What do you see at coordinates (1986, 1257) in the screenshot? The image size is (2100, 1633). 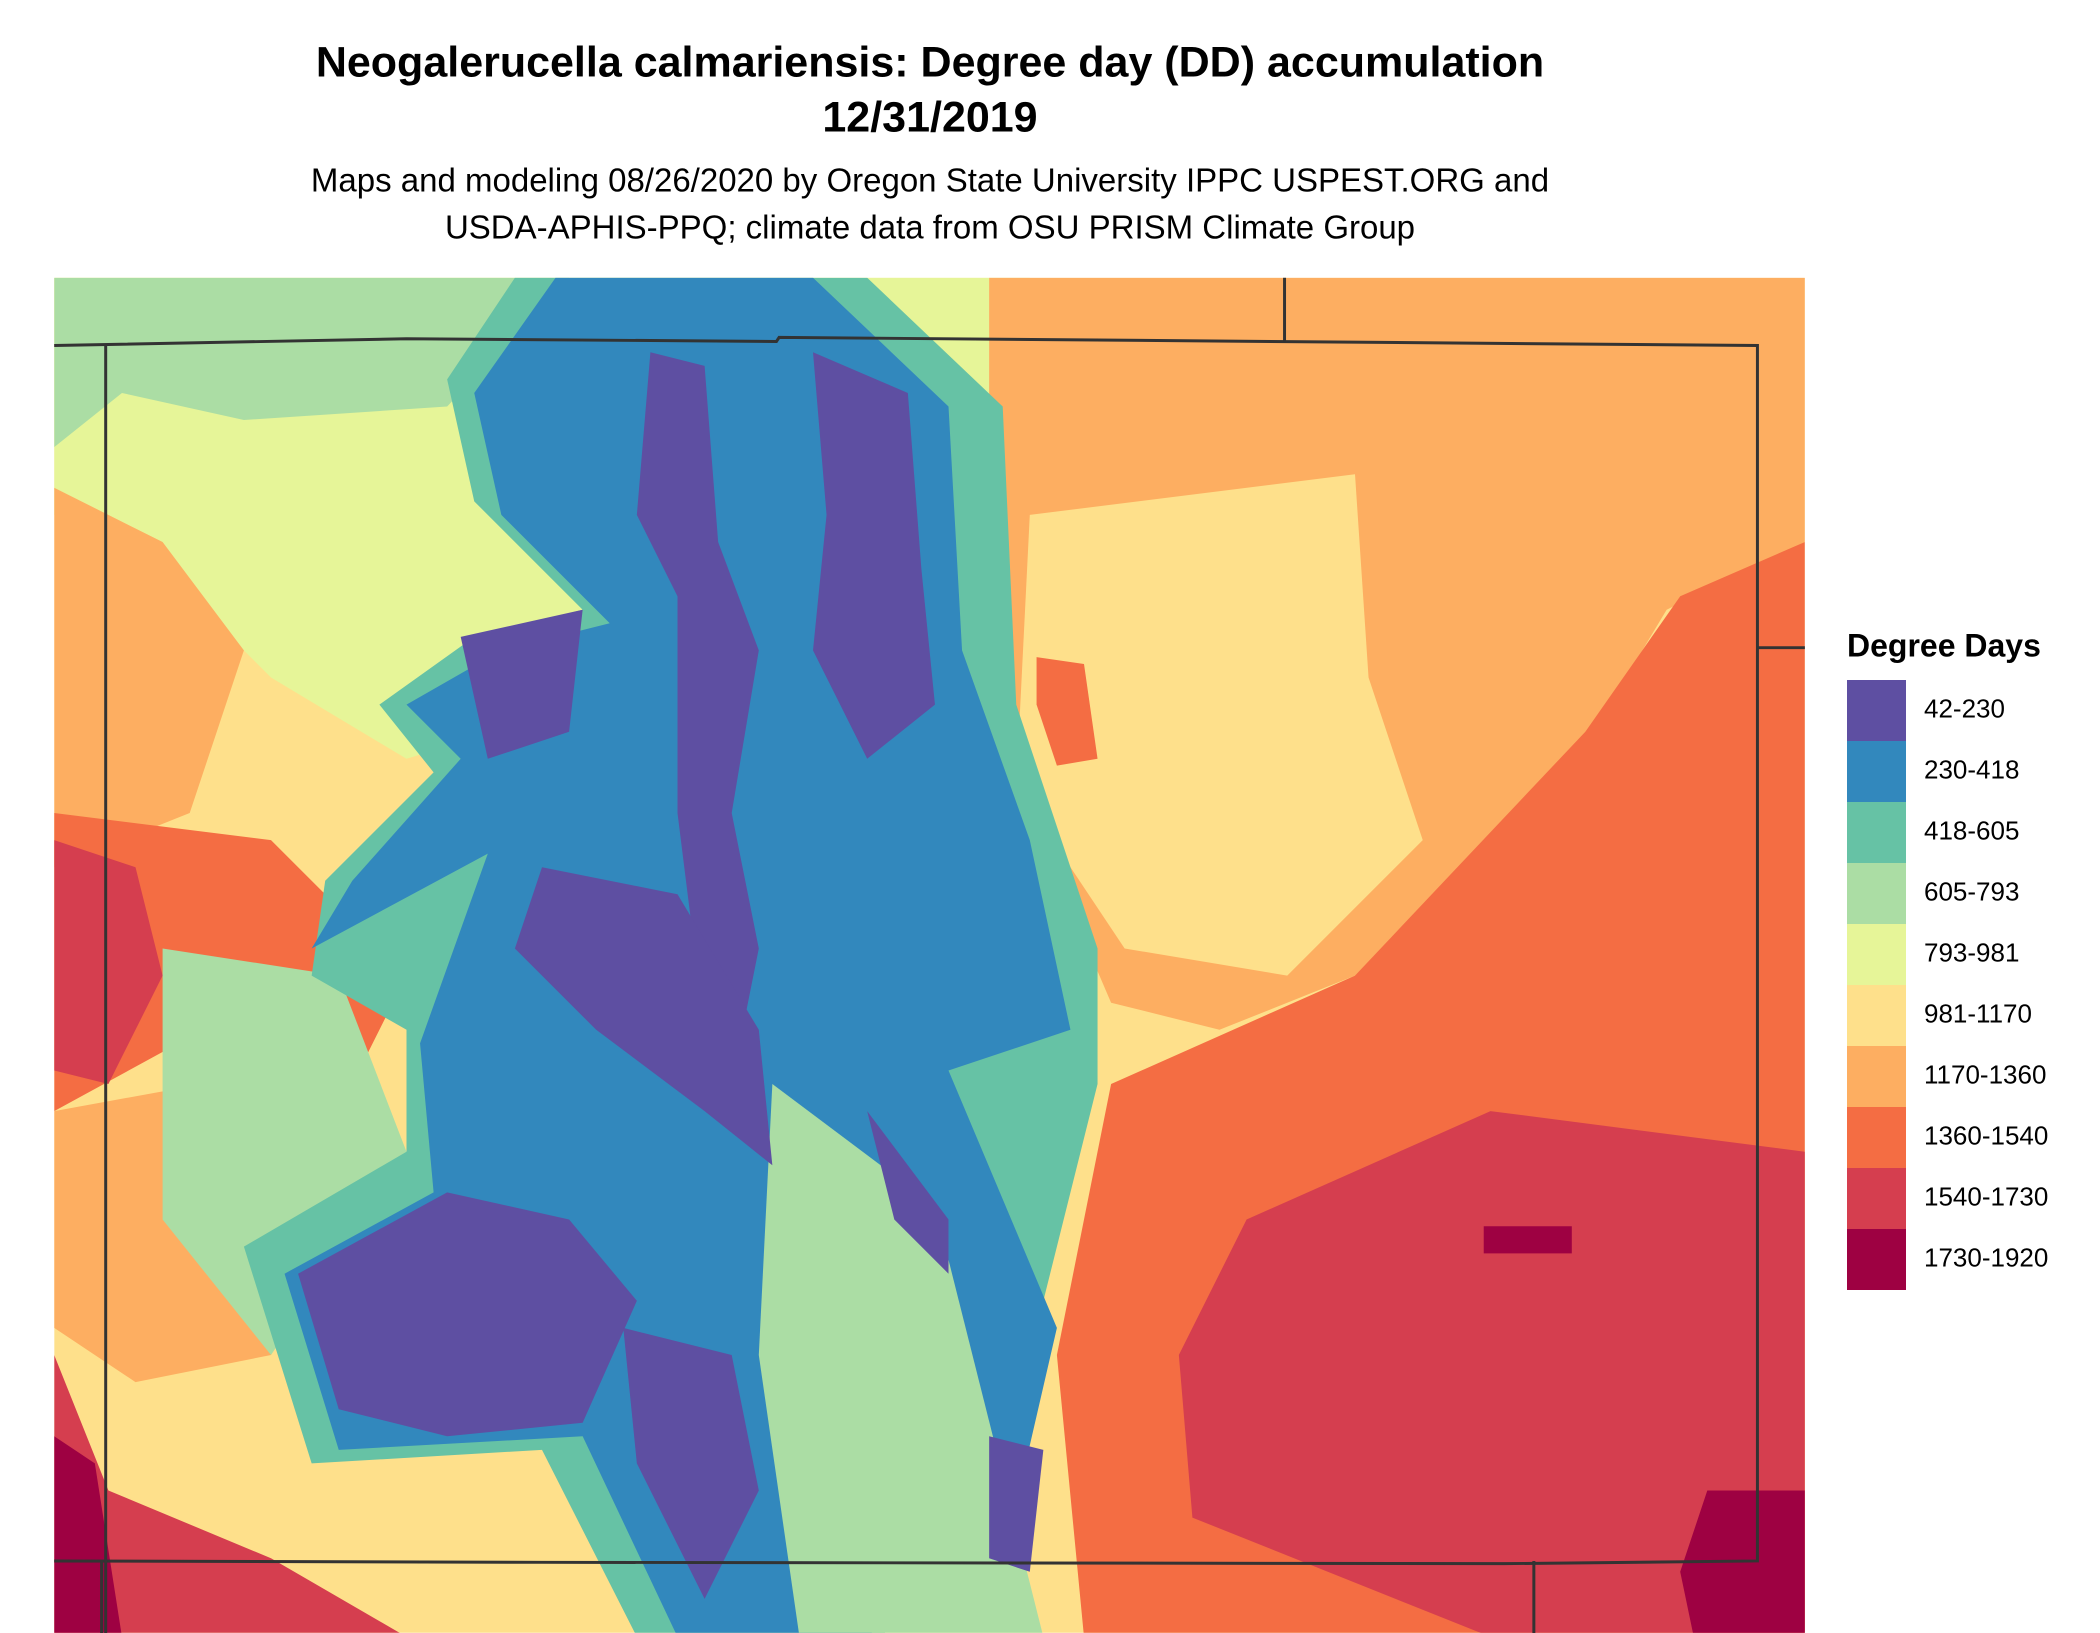 I see `legend-label: 1730-1920` at bounding box center [1986, 1257].